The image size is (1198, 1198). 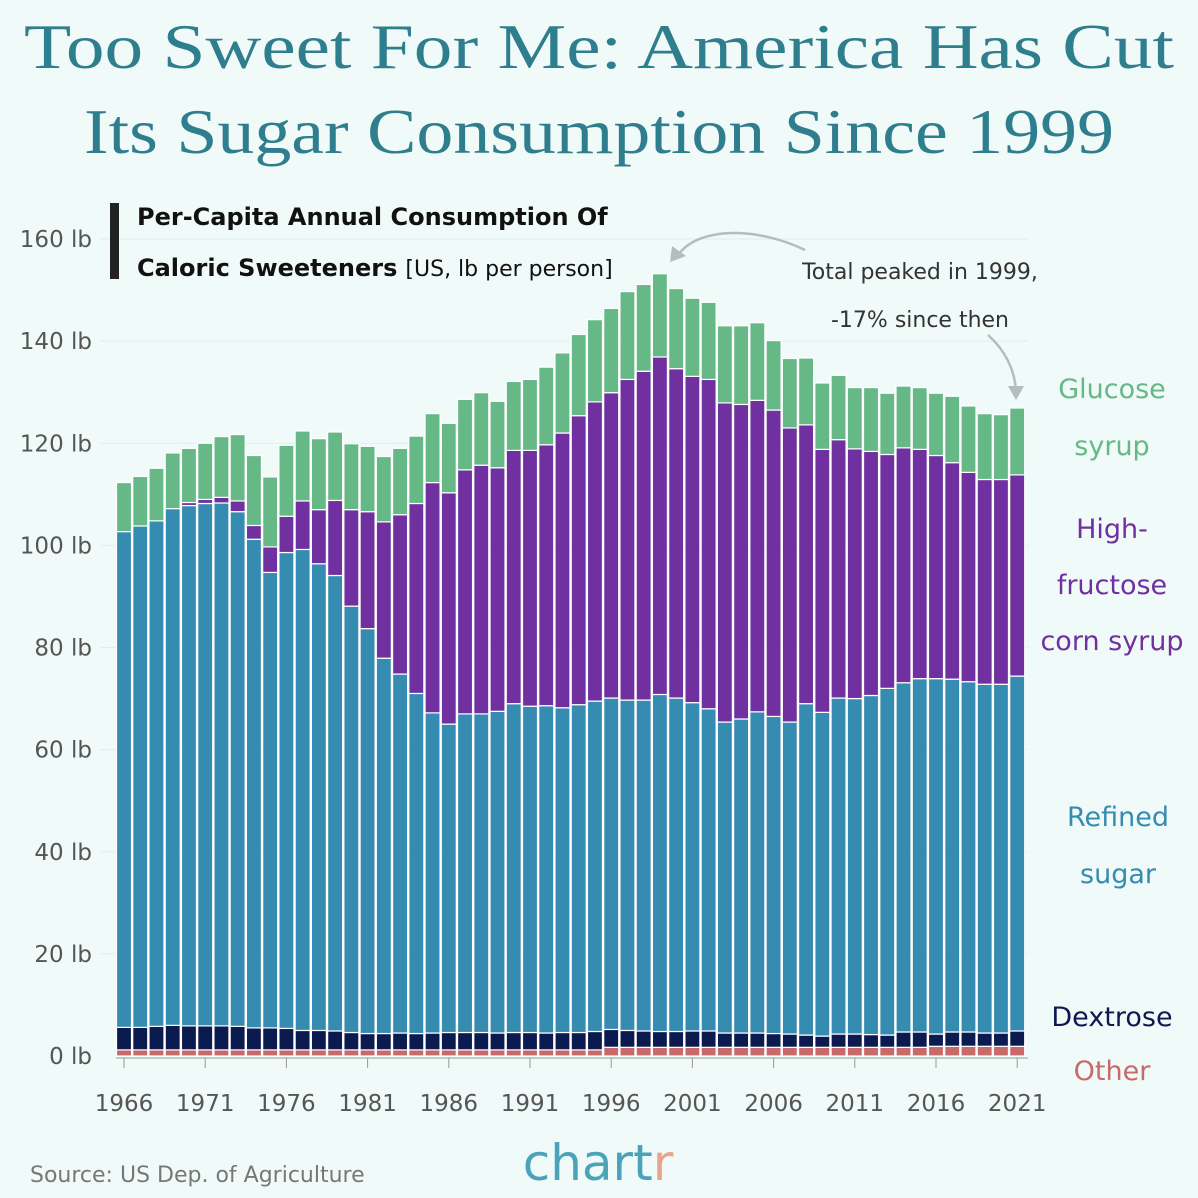 What do you see at coordinates (1001, 581) in the screenshot?
I see `bar-hfcs-2020` at bounding box center [1001, 581].